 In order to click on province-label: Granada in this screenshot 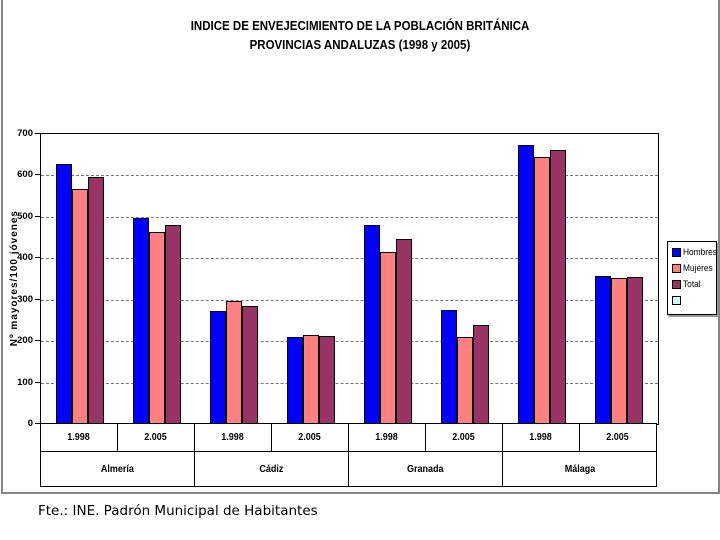, I will do `click(426, 469)`.